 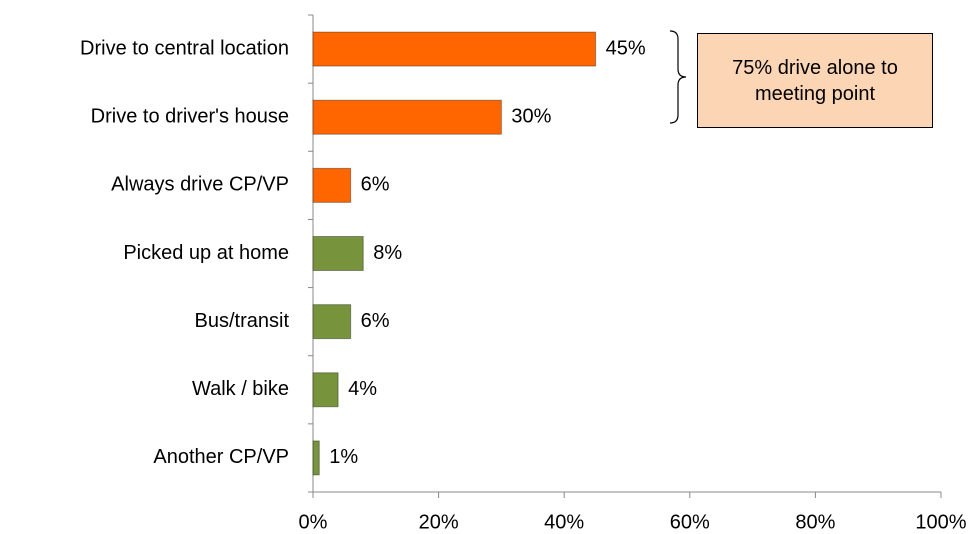 I want to click on x-tick-label: 20%, so click(x=439, y=522).